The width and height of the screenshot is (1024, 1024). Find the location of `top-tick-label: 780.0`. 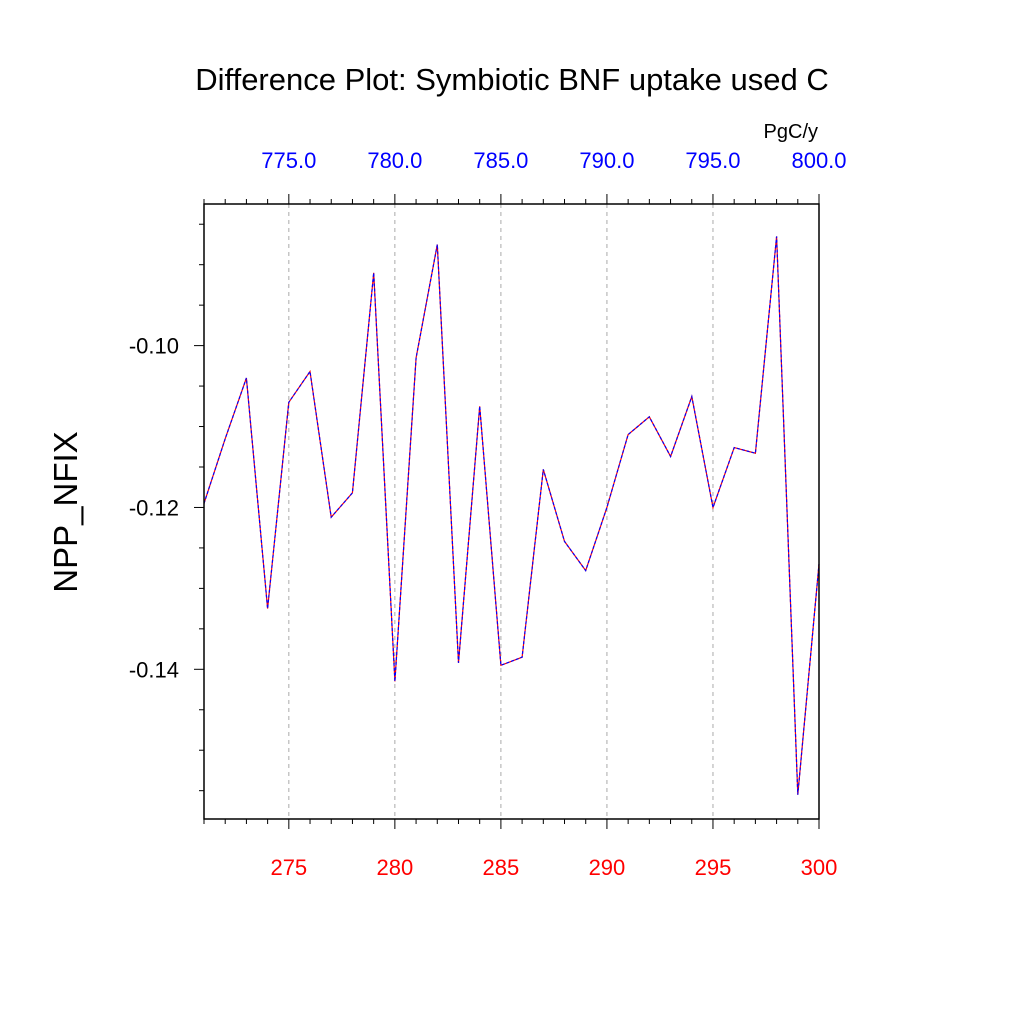

top-tick-label: 780.0 is located at coordinates (394, 160).